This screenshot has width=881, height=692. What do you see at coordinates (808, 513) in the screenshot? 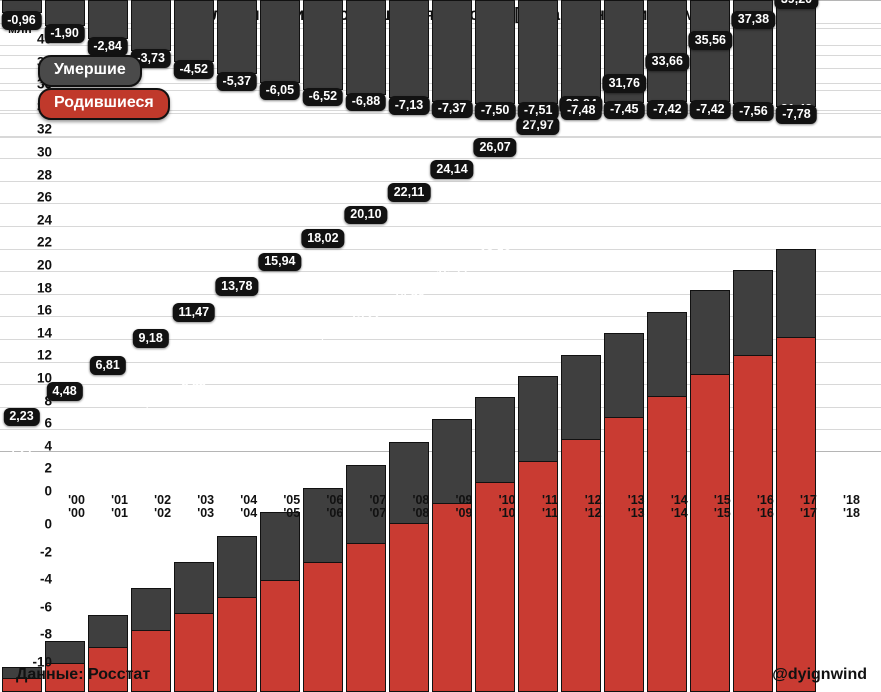
I see `x-axis-tick-label: '17` at bounding box center [808, 513].